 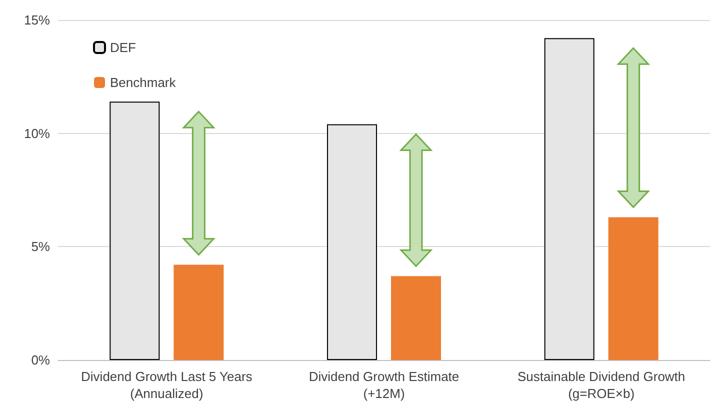 I want to click on x-tick-label: Sustainable Dividend Growth (g=ROE×b), so click(x=602, y=385).